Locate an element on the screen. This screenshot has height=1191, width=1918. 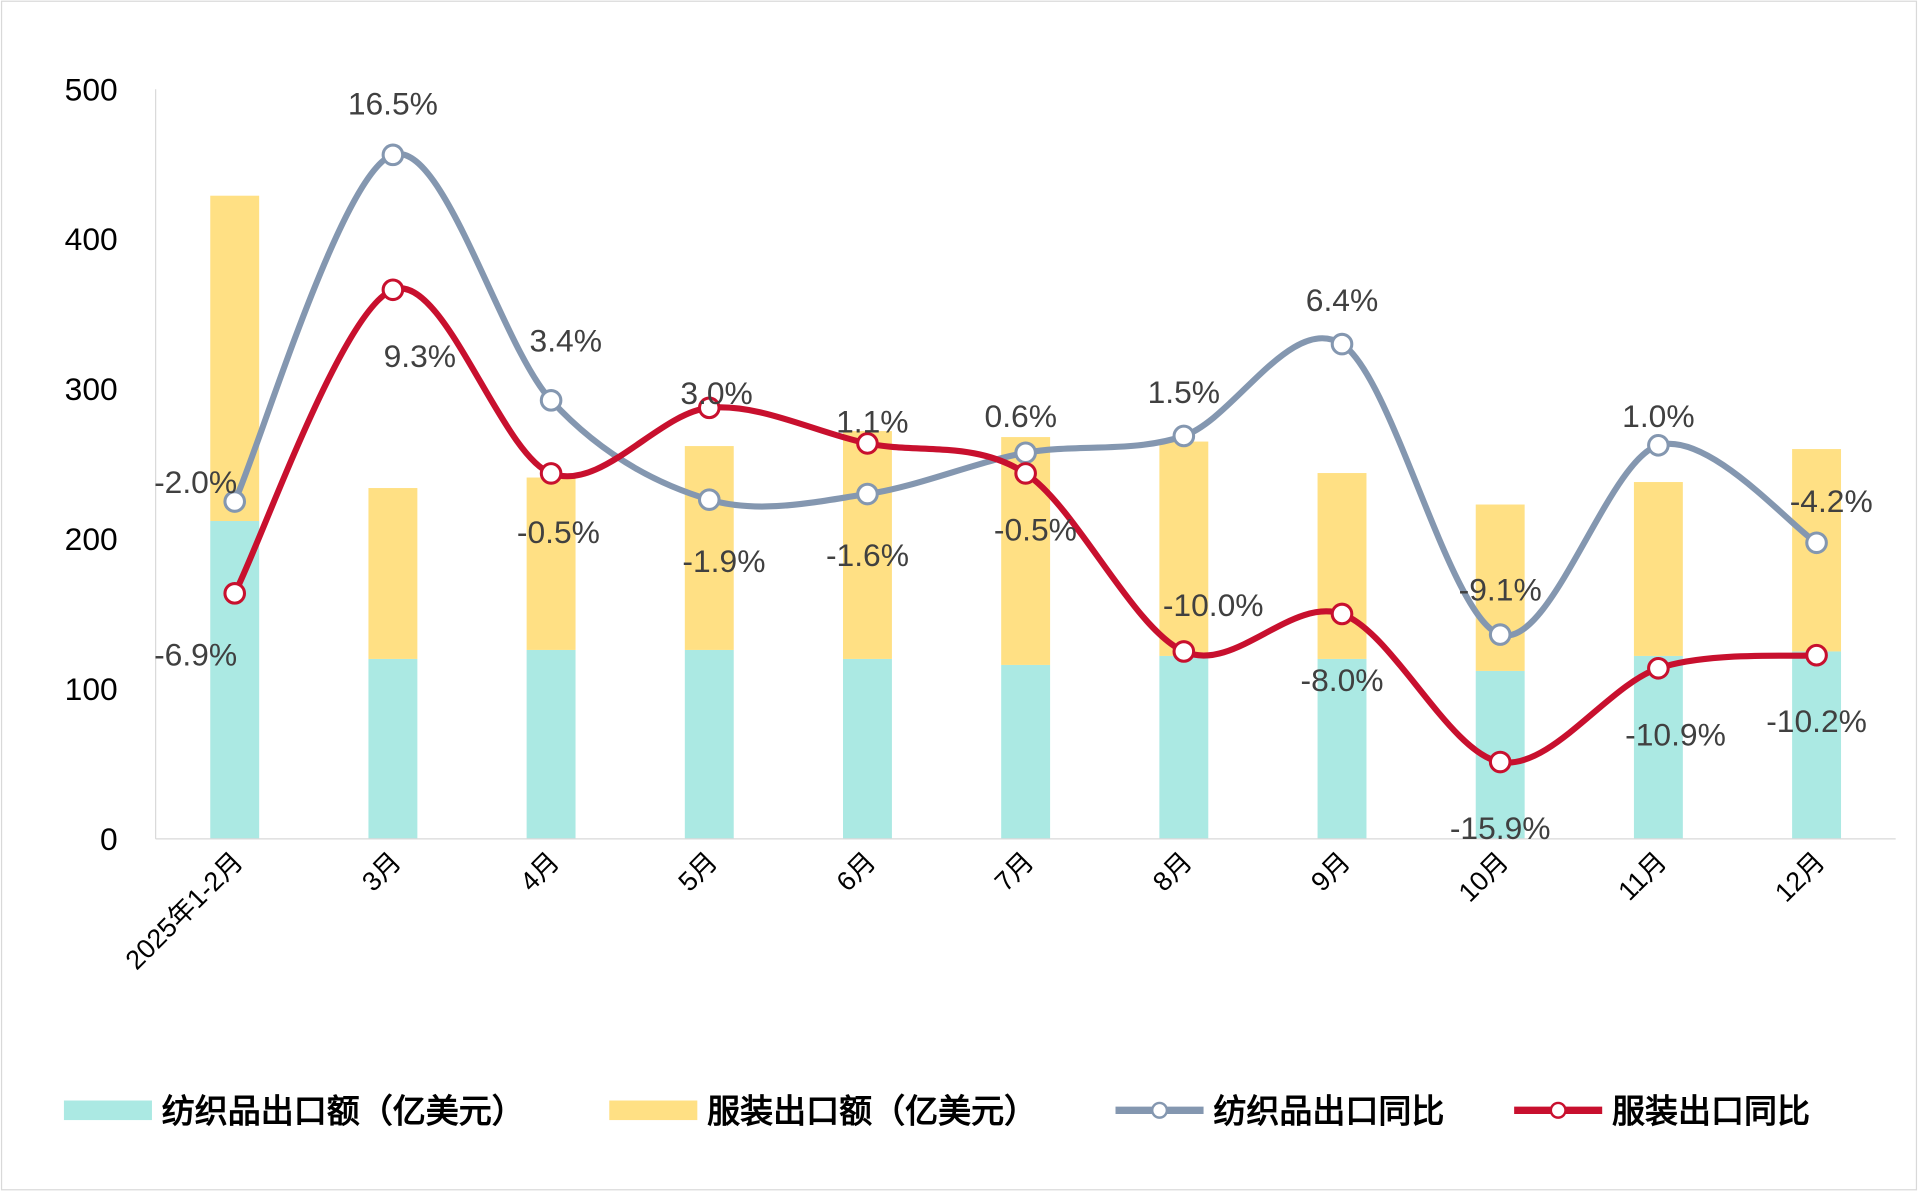
legend-label: 纺织品出口额（亿美元） is located at coordinates (343, 1111).